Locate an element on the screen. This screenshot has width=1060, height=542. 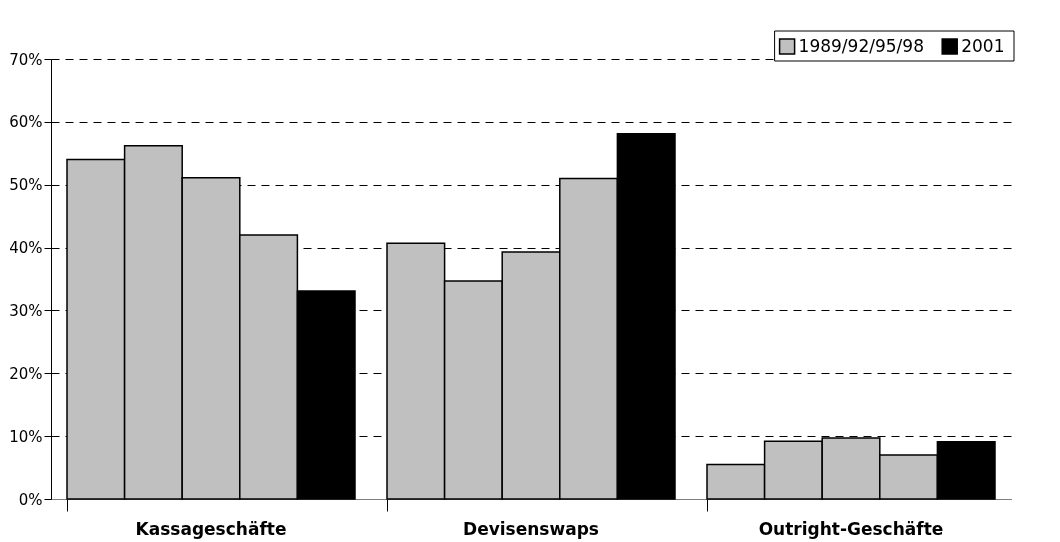
y-tick-label: 20% is located at coordinates (26, 373).